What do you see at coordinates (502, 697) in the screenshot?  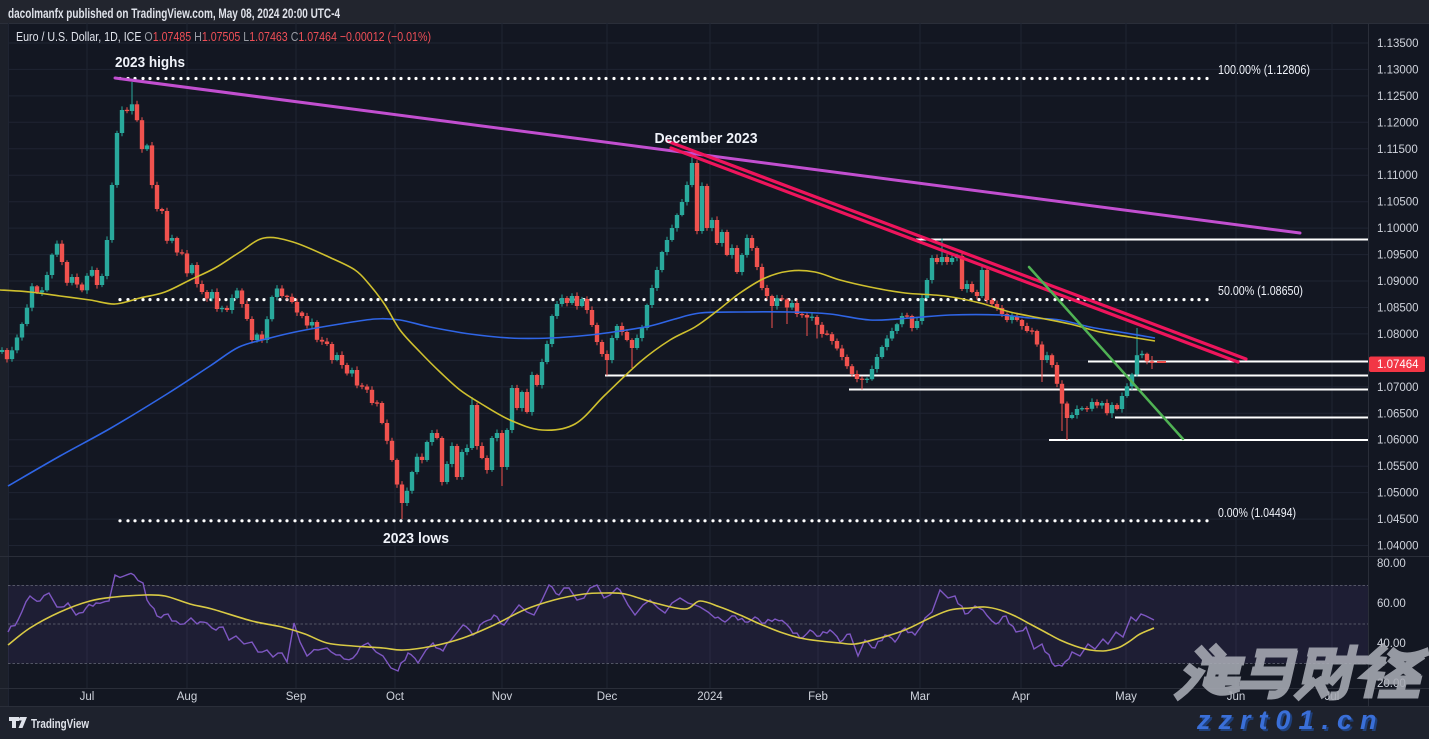 I see `svg-text: Nov` at bounding box center [502, 697].